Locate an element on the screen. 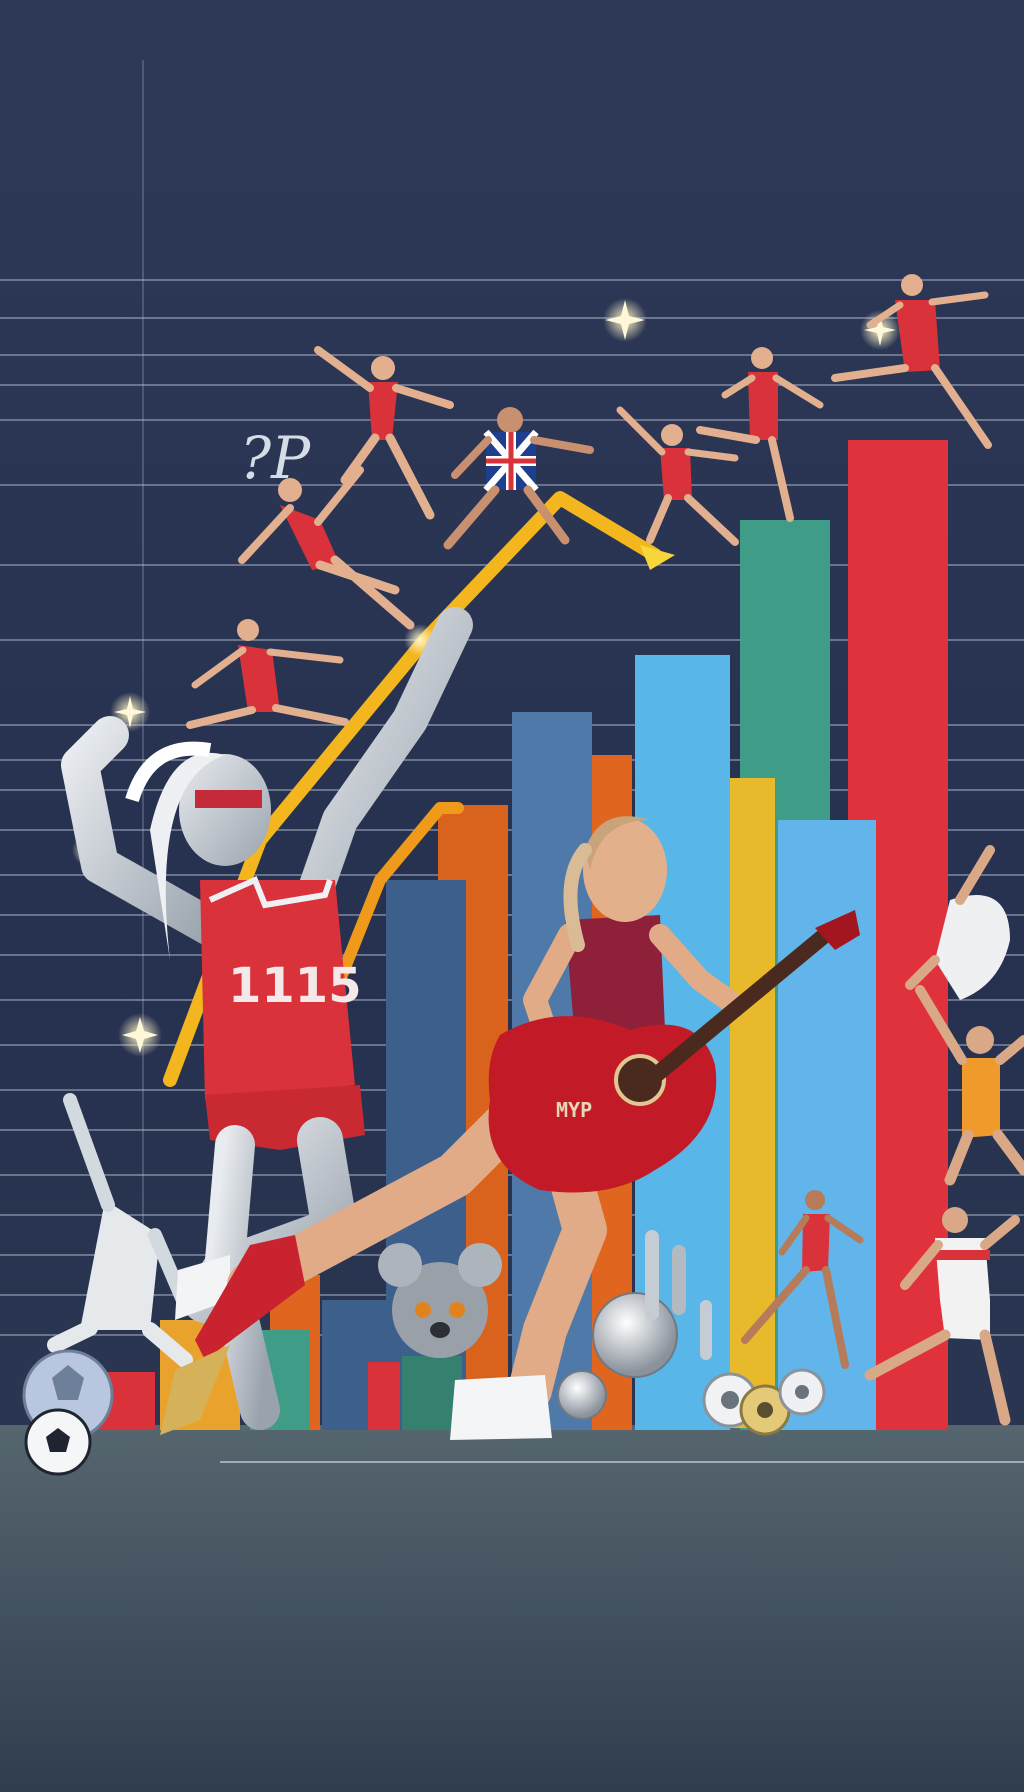 This screenshot has width=1024, height=1792. floating-sign: ?P is located at coordinates (275, 458).